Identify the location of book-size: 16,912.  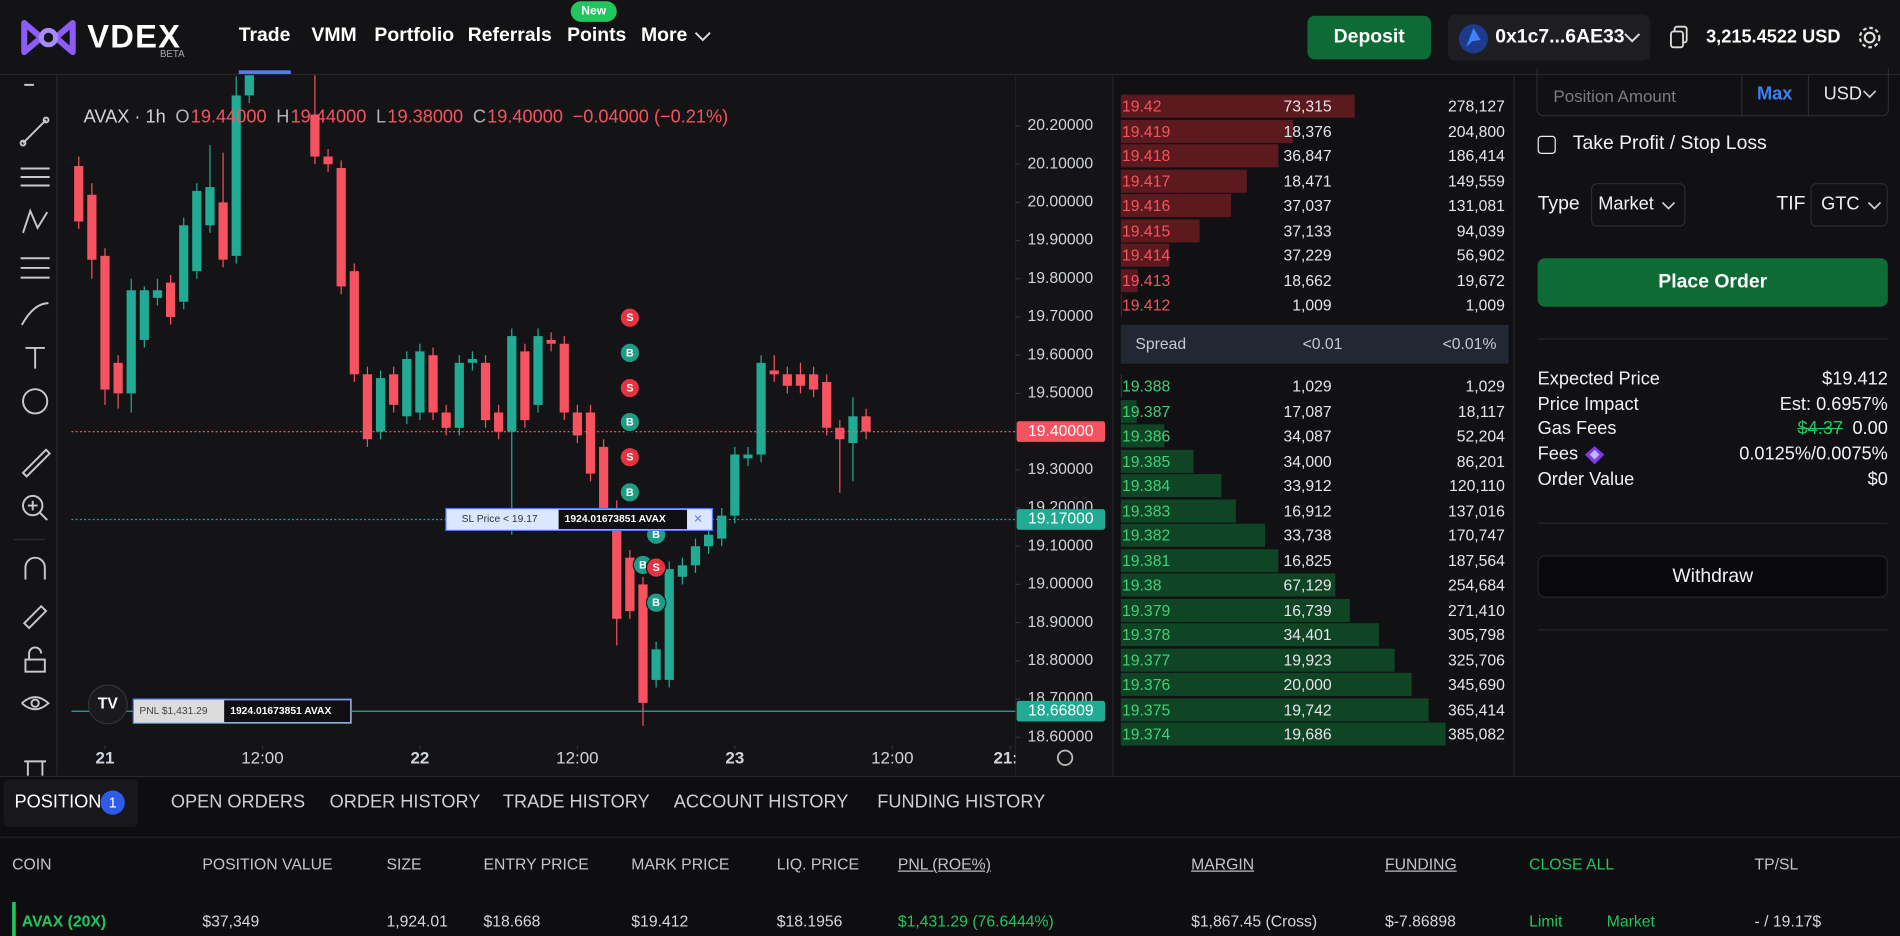
(1307, 510).